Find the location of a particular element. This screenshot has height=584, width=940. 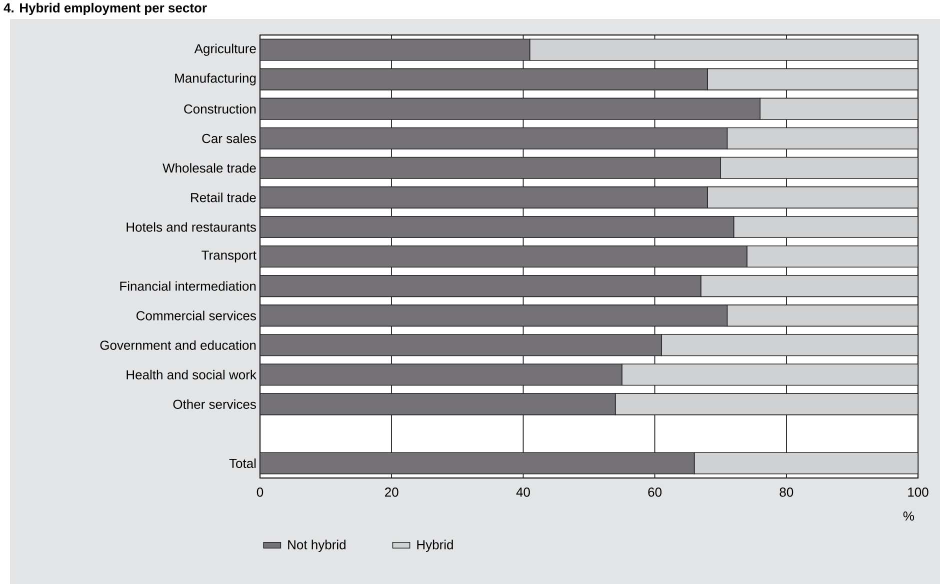

y-tick-label: Commercial services is located at coordinates (196, 315).